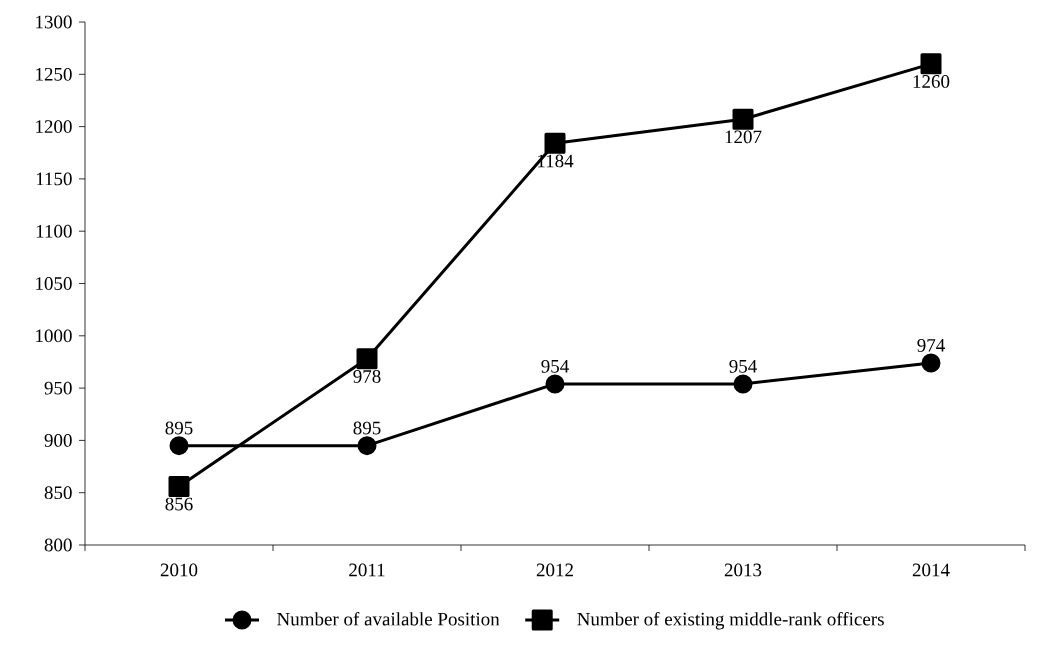 The width and height of the screenshot is (1041, 648). What do you see at coordinates (54, 179) in the screenshot?
I see `y-tick-label: 1150` at bounding box center [54, 179].